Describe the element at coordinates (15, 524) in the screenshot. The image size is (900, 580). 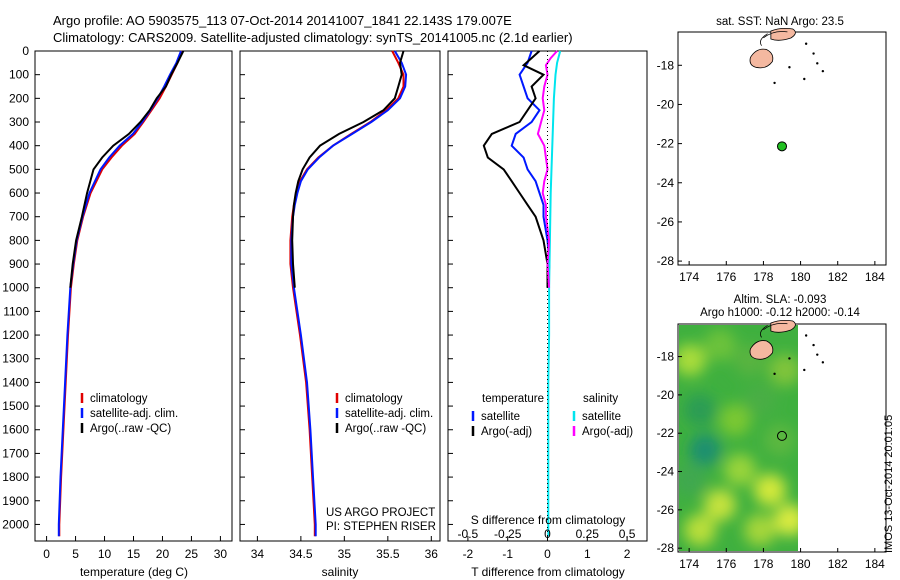
I see `depth-tick-label: 2000` at that location.